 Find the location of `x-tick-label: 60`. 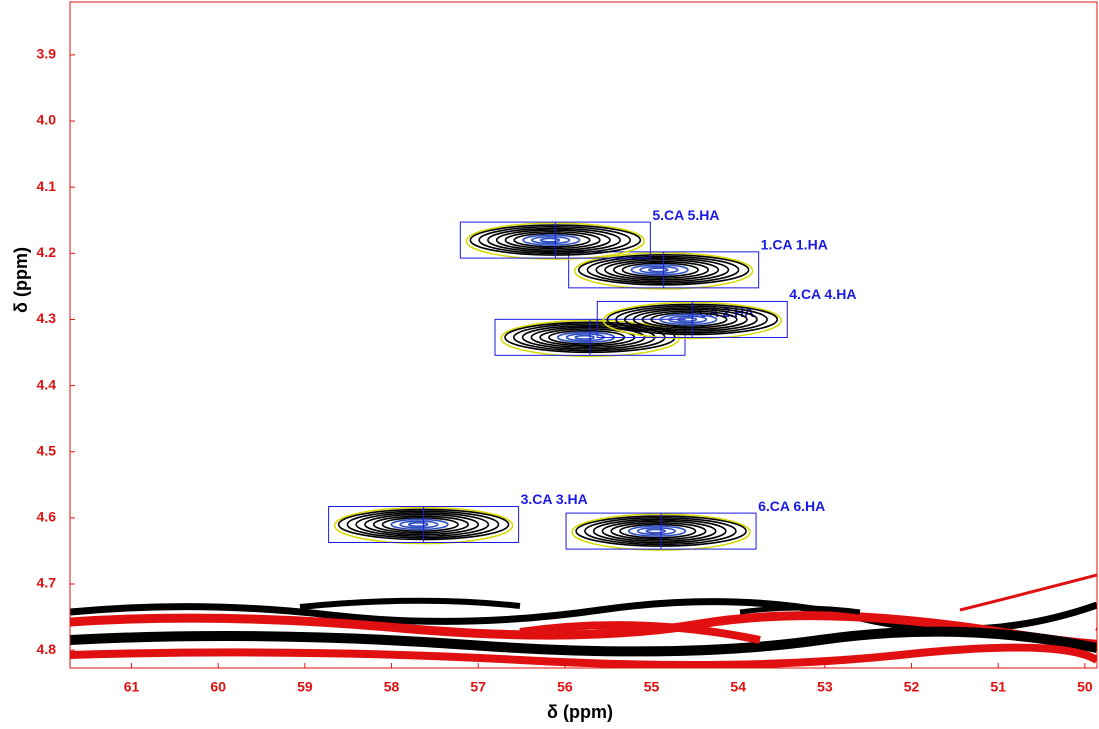

x-tick-label: 60 is located at coordinates (218, 687).